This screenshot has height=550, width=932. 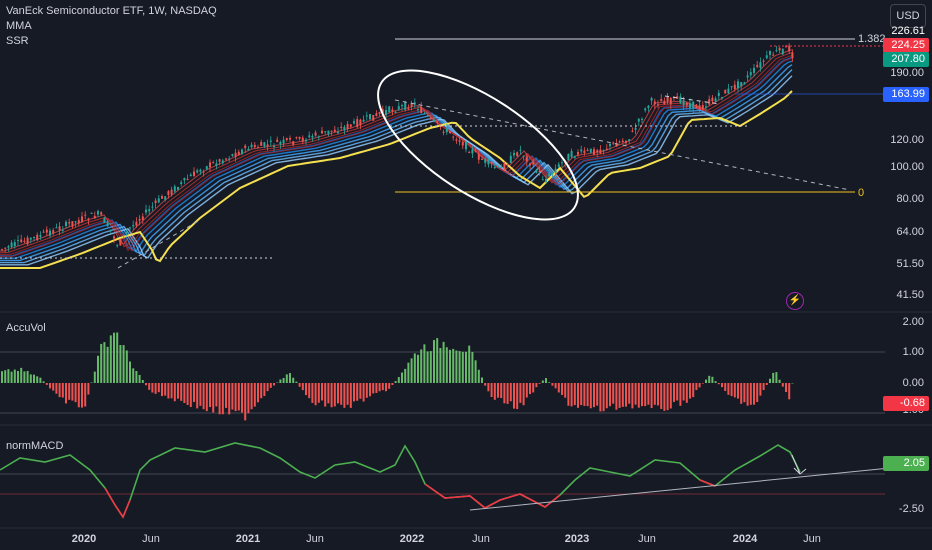 I want to click on macd-last-label: 2.05, so click(x=906, y=463).